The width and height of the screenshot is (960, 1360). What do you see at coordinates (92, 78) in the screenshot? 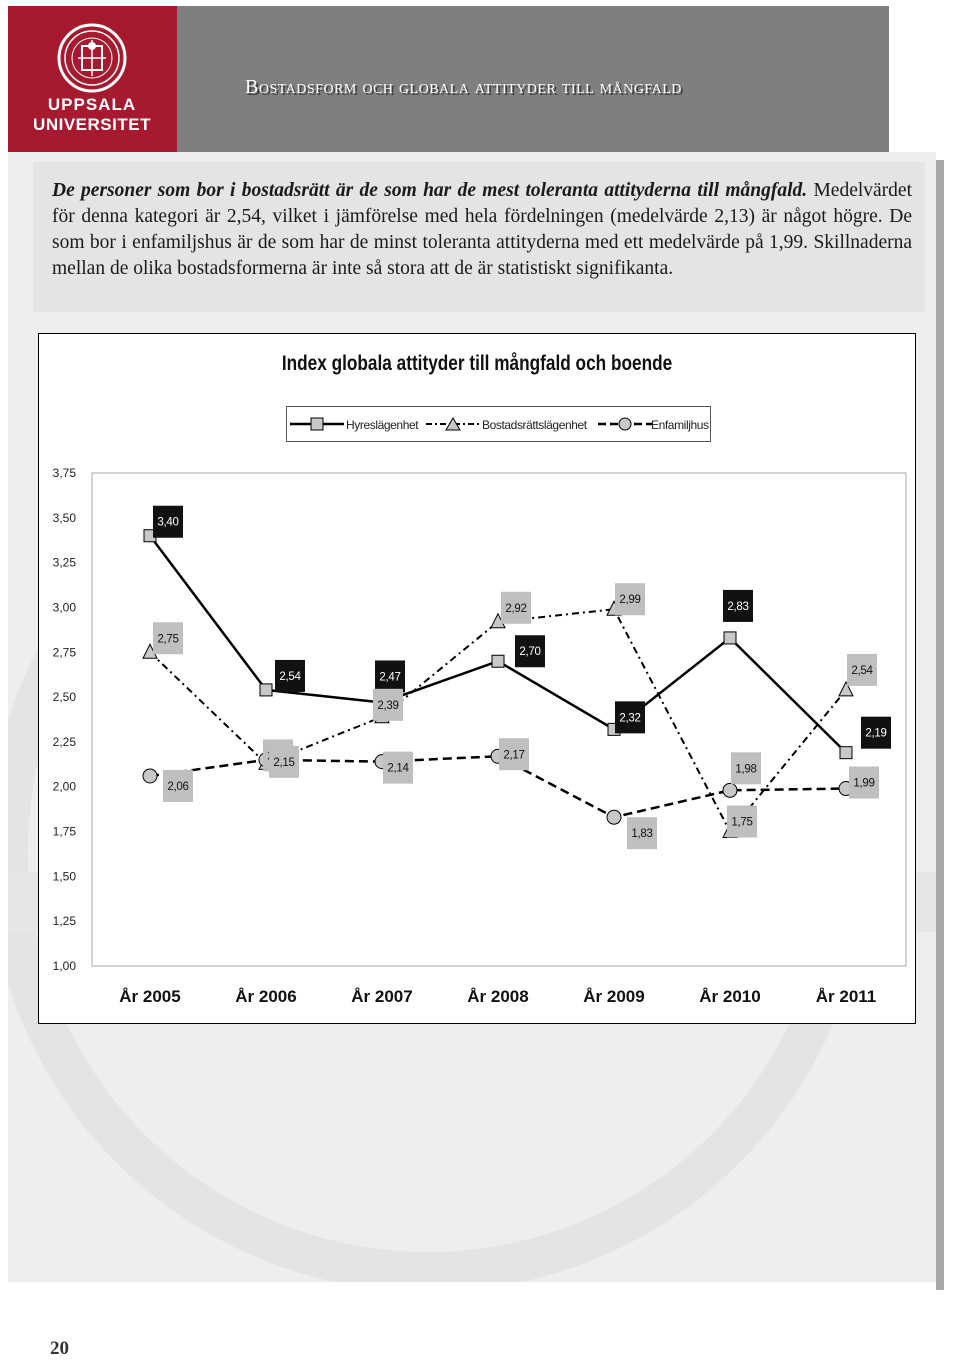
I see `university-seal-icon: UPPSALA UNIVERSITET` at bounding box center [92, 78].